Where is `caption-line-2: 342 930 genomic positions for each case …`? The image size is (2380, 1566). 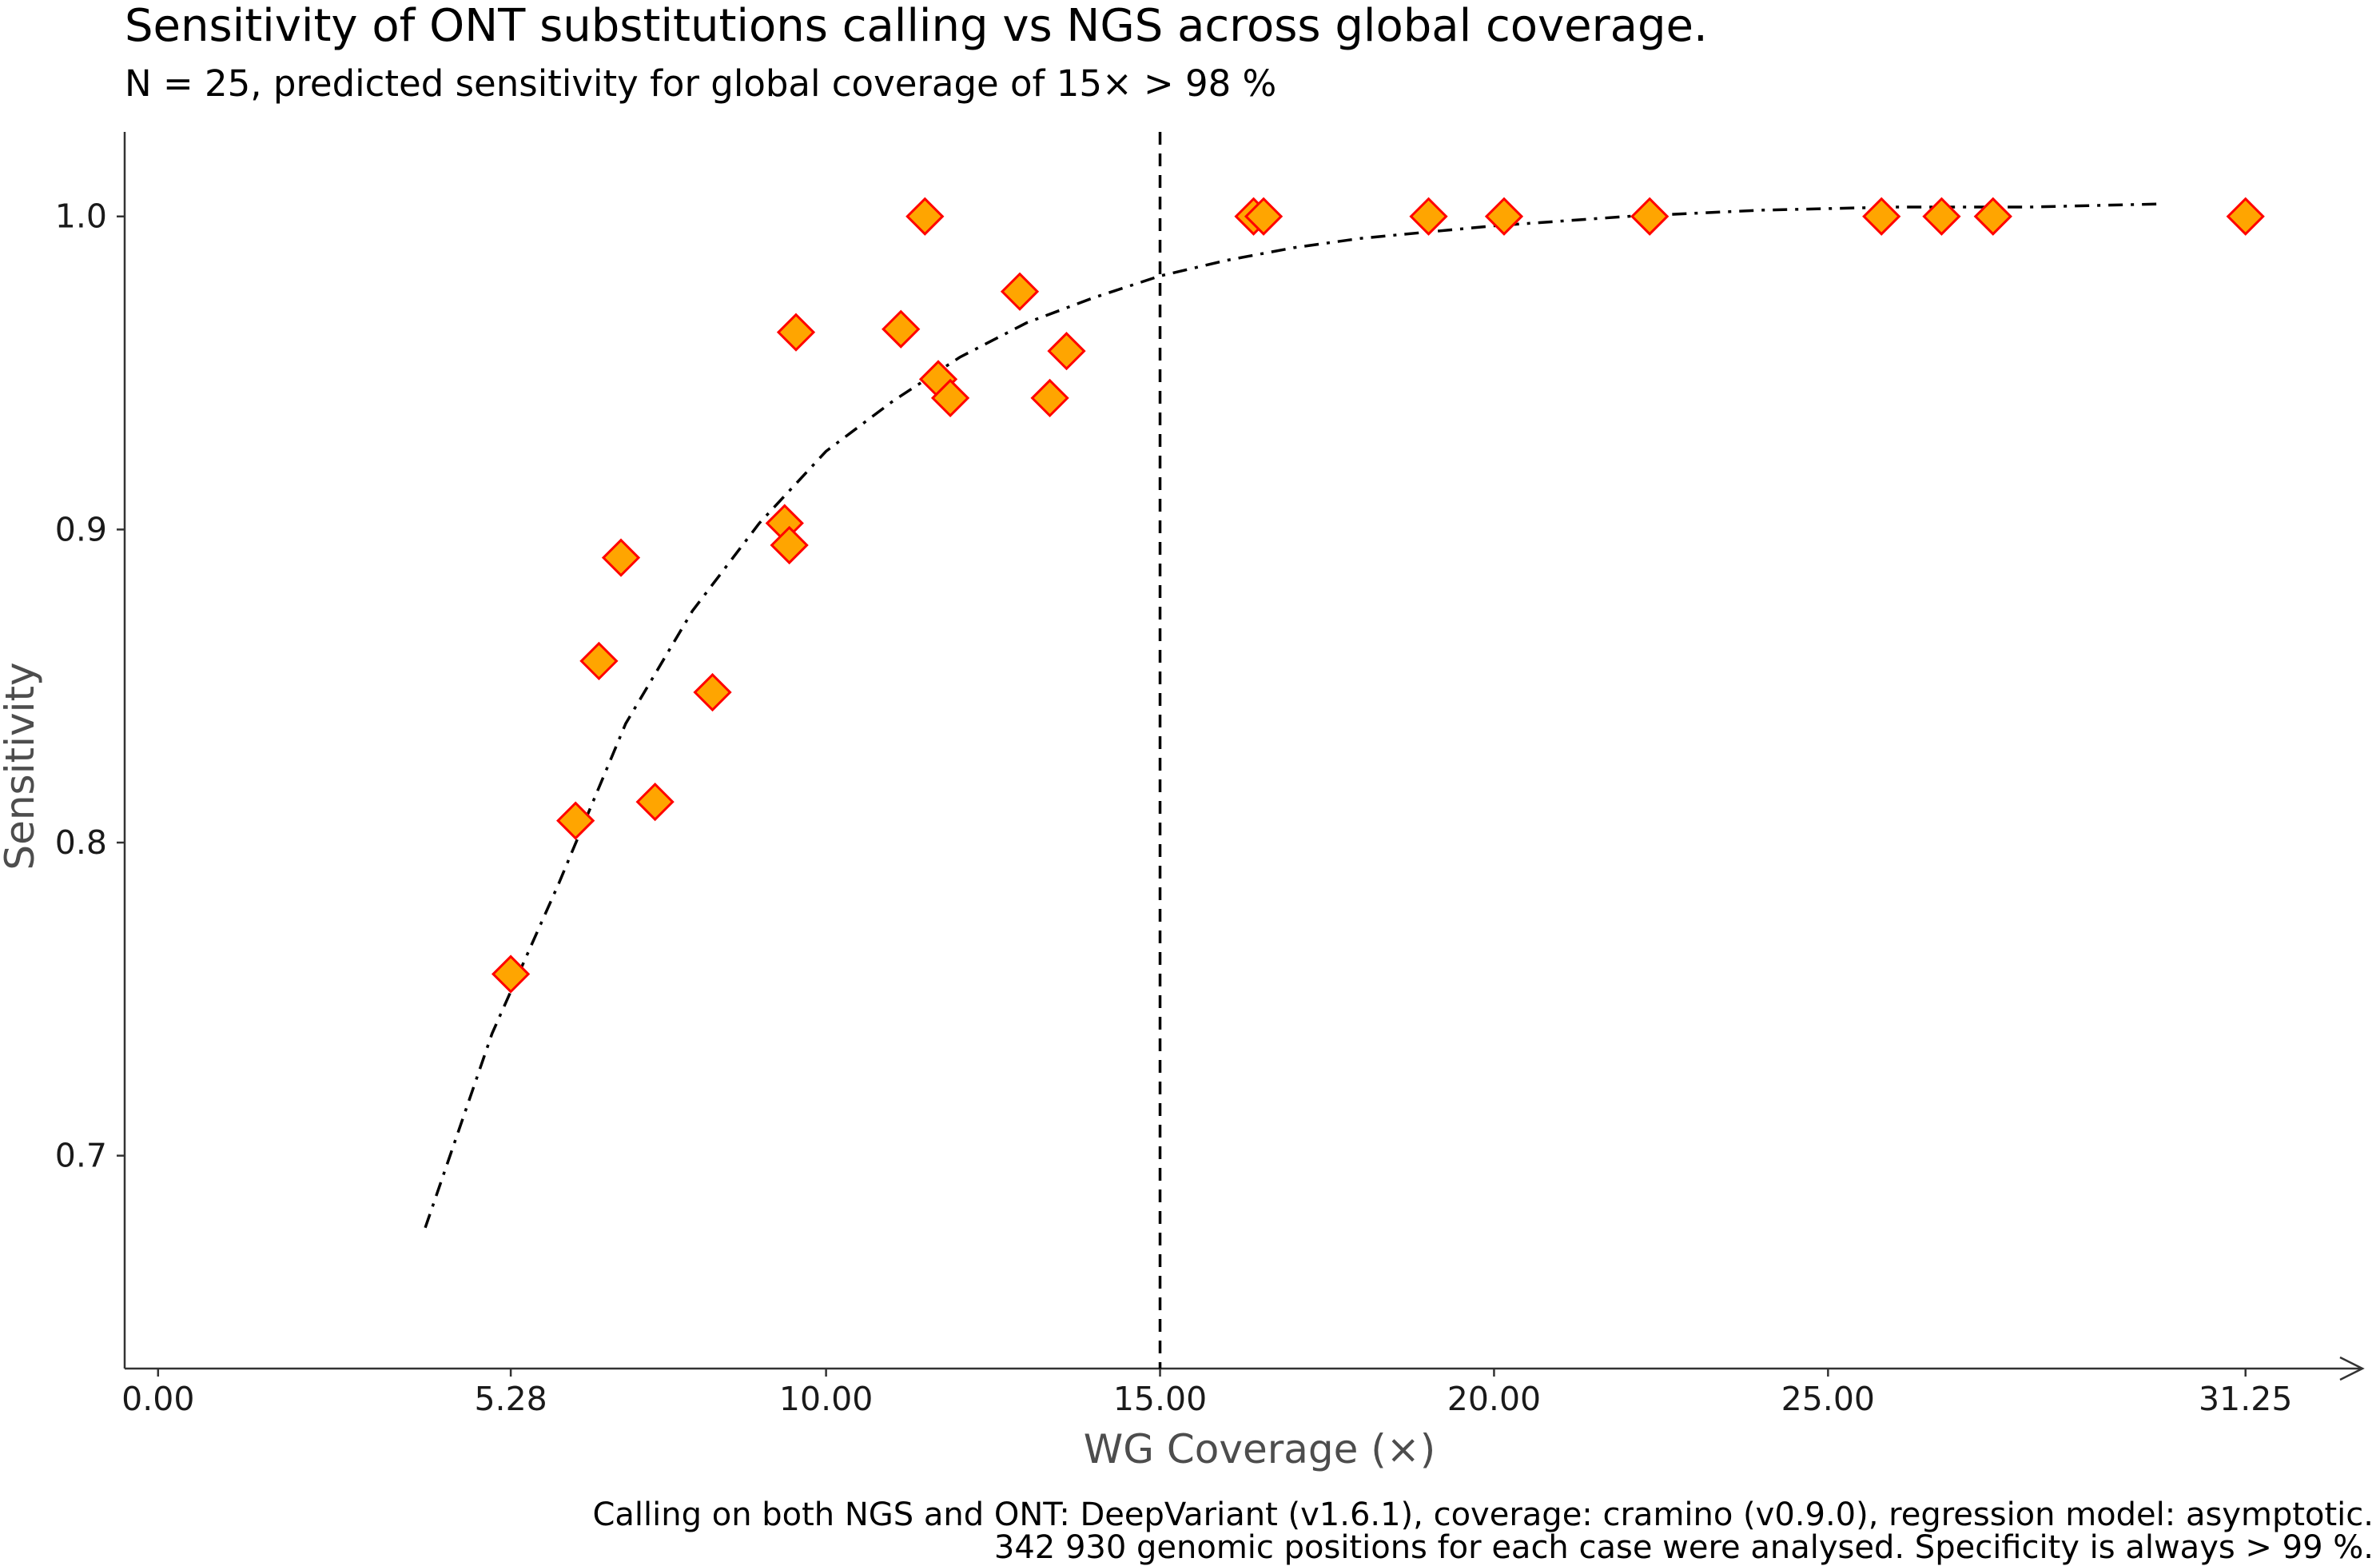
caption-line-2: 342 930 genomic positions for each case … is located at coordinates (1683, 1547).